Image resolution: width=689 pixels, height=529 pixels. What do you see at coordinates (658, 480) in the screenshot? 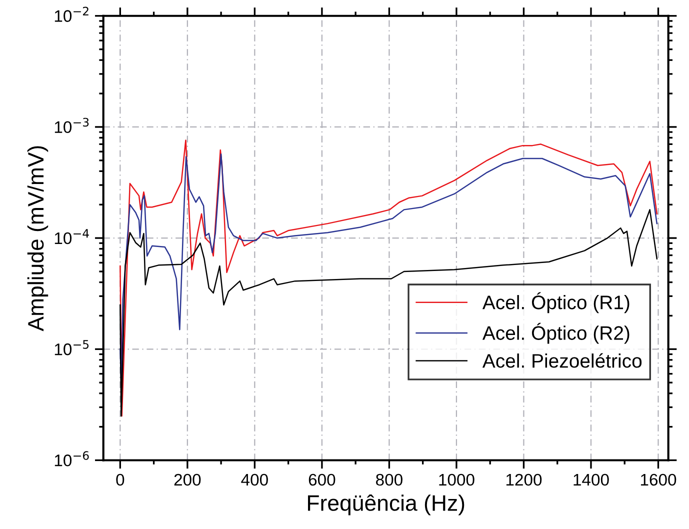
I see `x-tick-label: 1600` at bounding box center [658, 480].